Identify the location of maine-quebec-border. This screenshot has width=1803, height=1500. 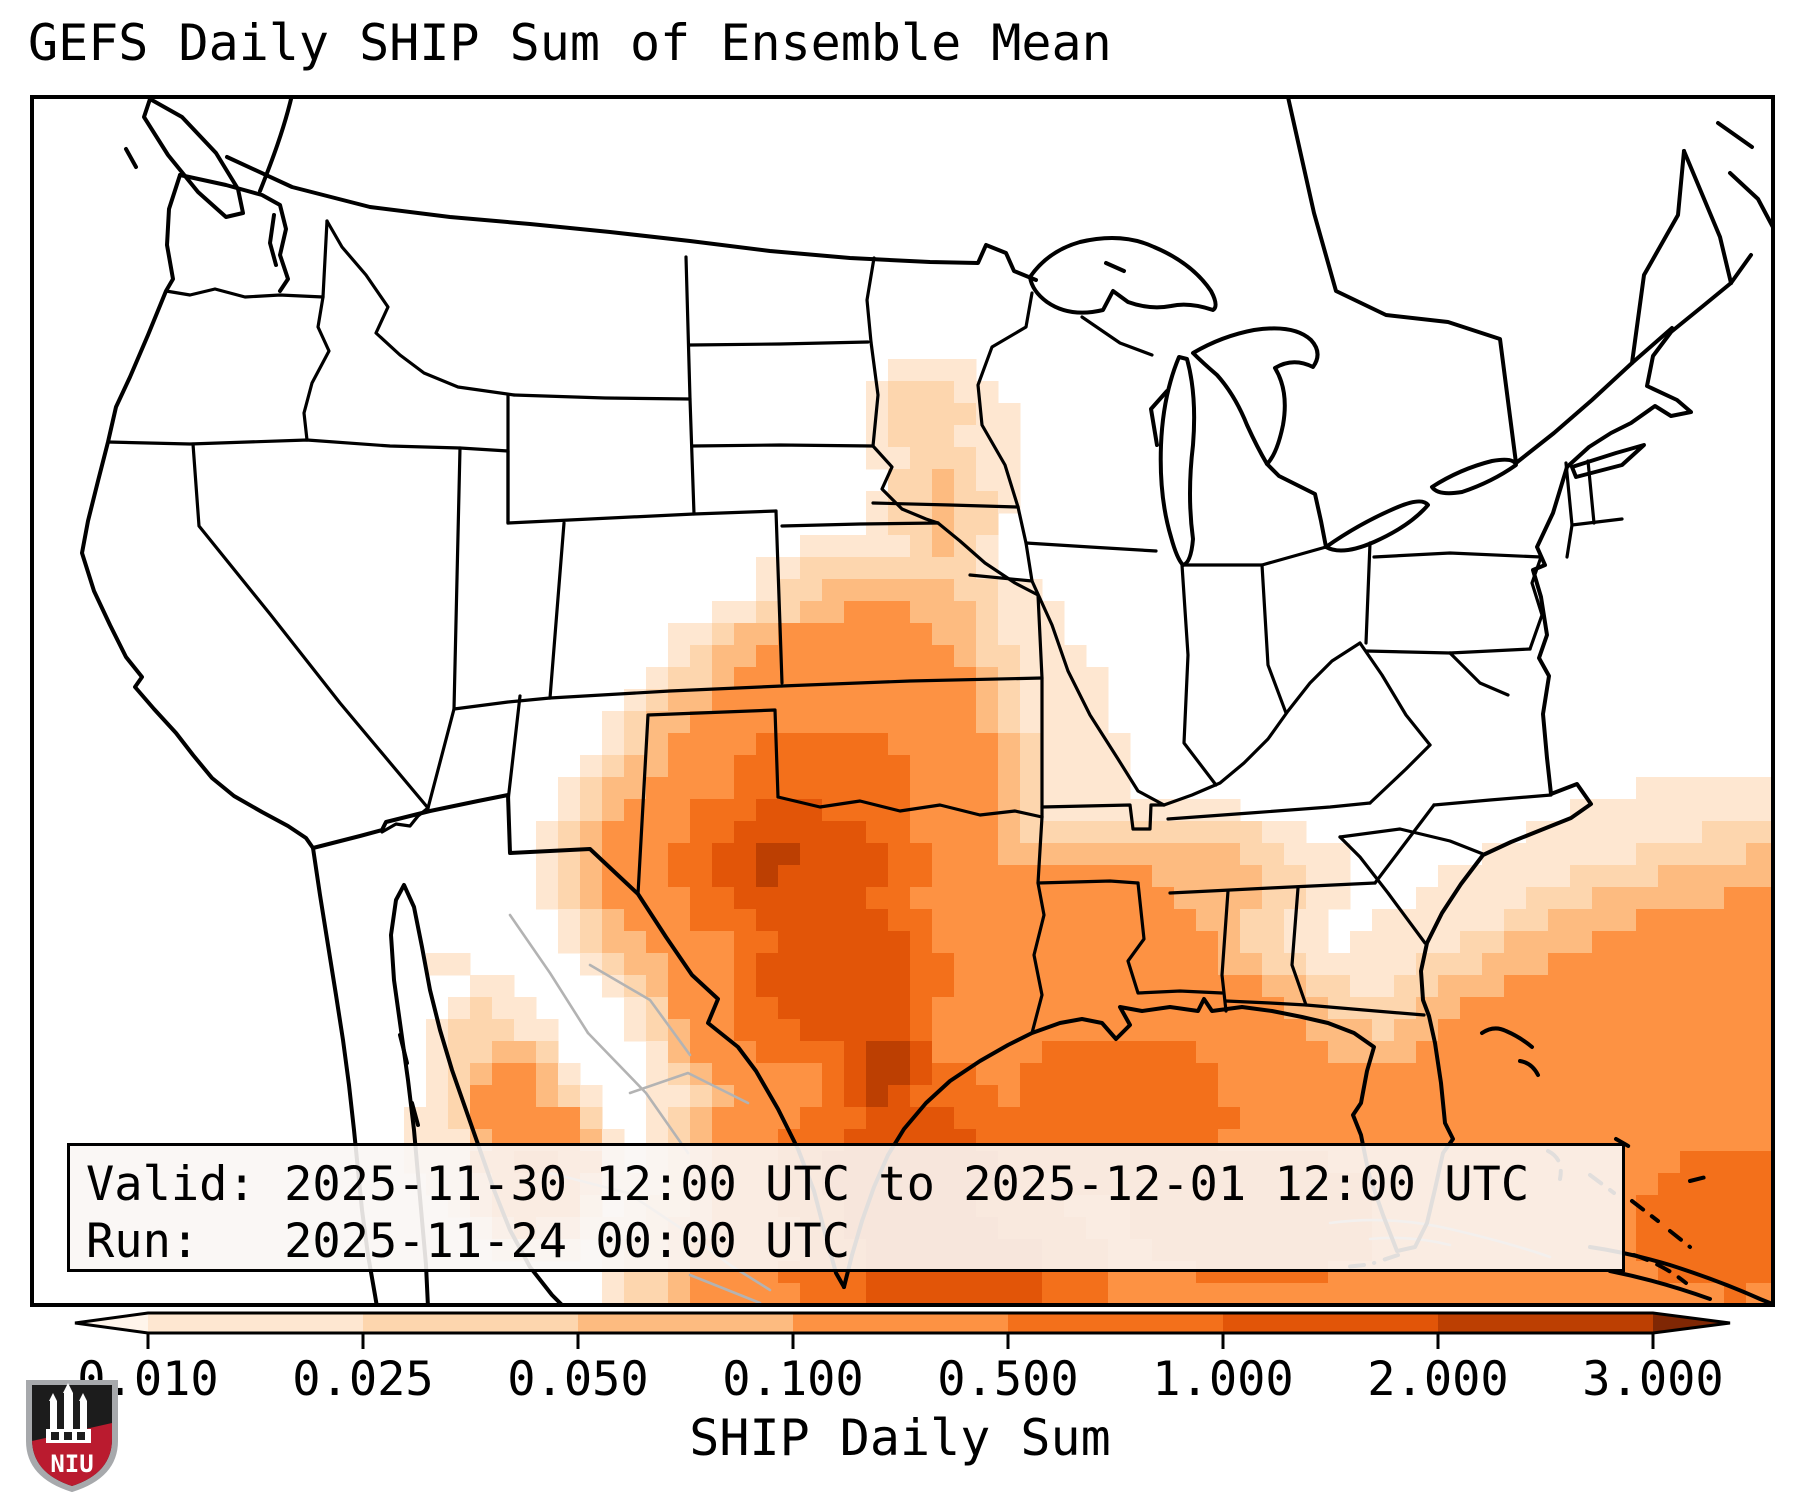
(1658, 257).